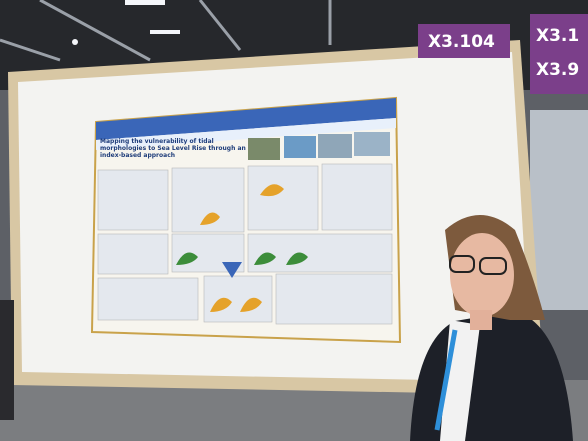 This screenshot has height=441, width=588. I want to click on person-face, so click(482, 275).